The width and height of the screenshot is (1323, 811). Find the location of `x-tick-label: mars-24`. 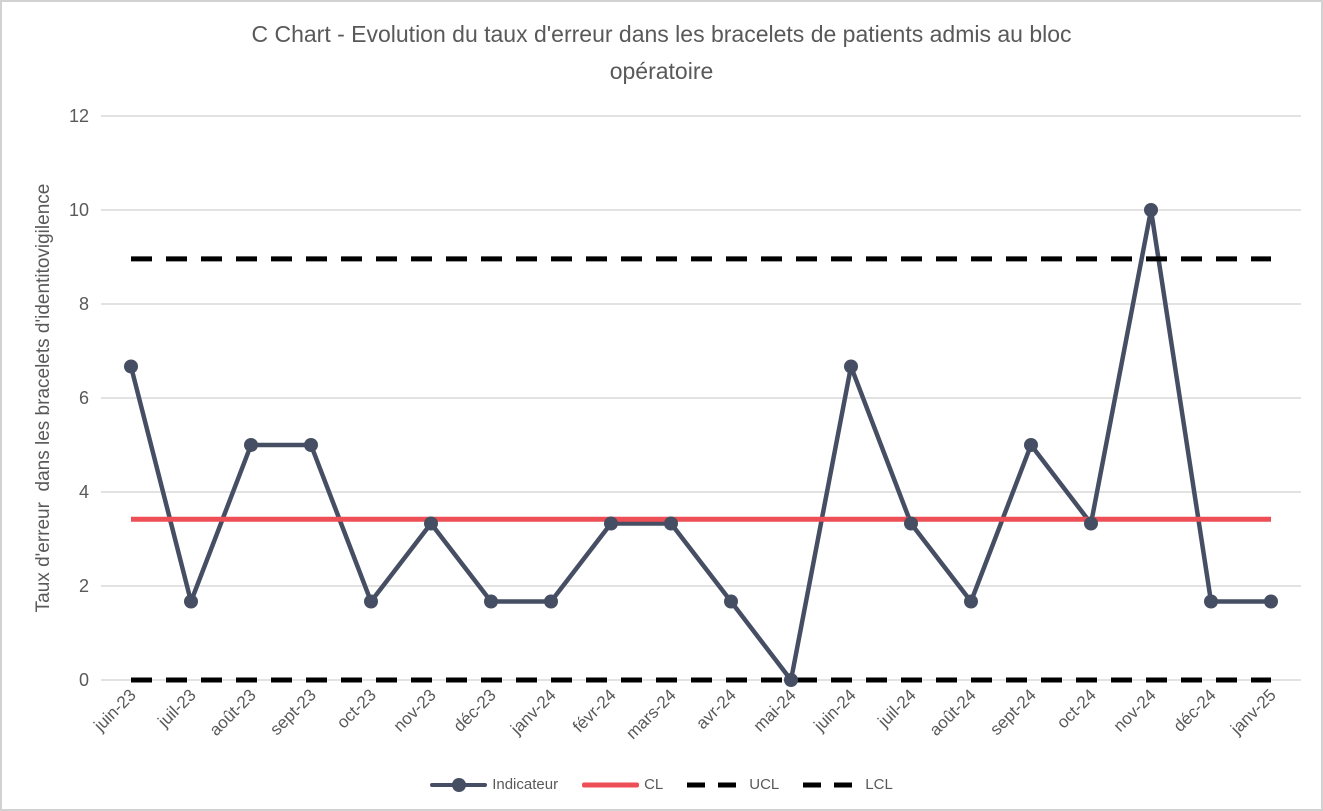

x-tick-label: mars-24 is located at coordinates (651, 714).